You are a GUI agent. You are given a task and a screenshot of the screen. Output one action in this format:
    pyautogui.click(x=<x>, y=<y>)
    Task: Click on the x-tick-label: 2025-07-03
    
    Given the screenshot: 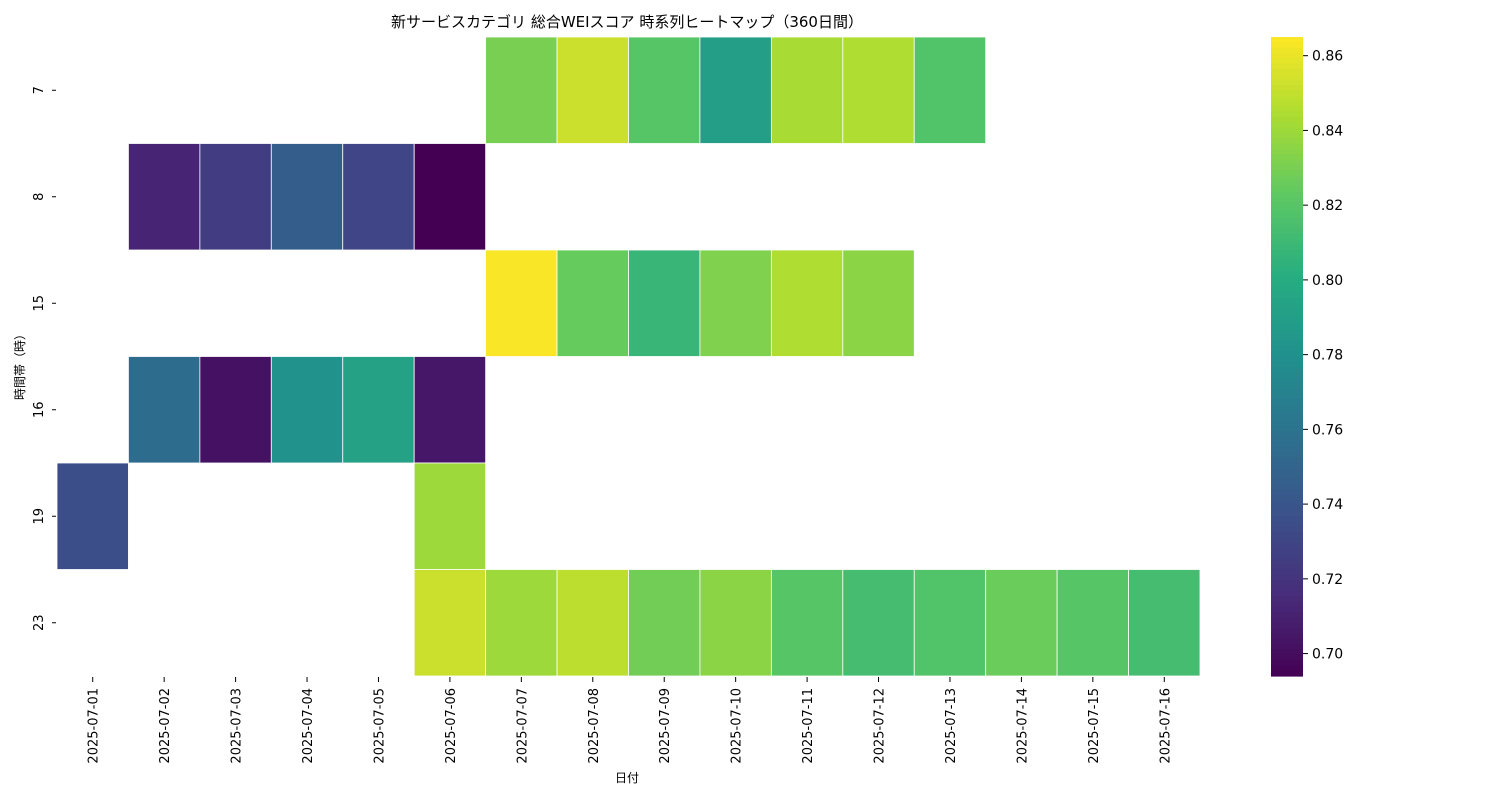 What is the action you would take?
    pyautogui.click(x=237, y=726)
    